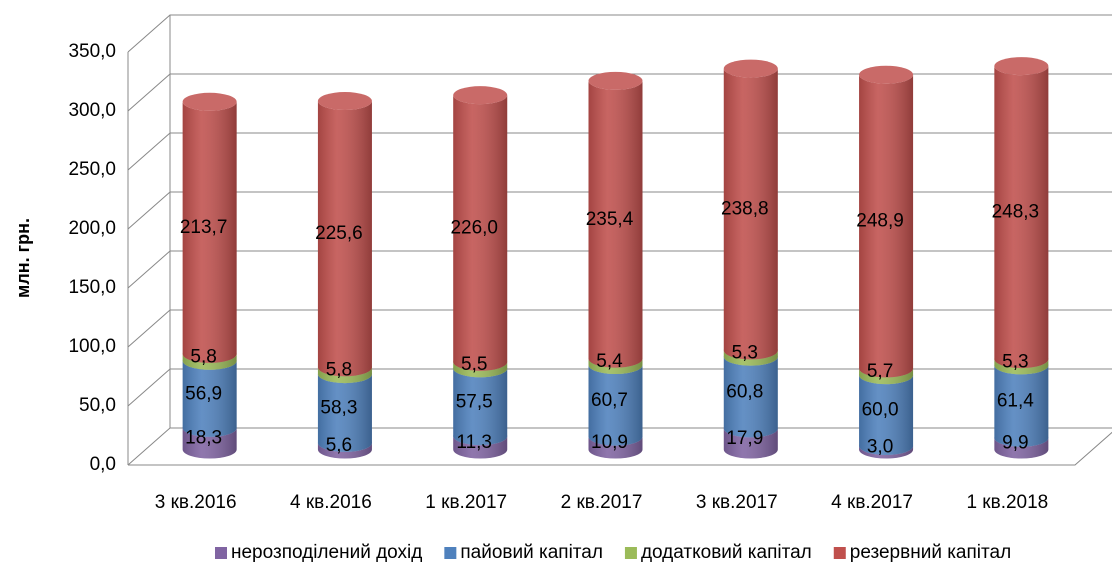 The width and height of the screenshot is (1112, 577). Describe the element at coordinates (339, 233) in the screenshot. I see `value-label: 225,6` at that location.